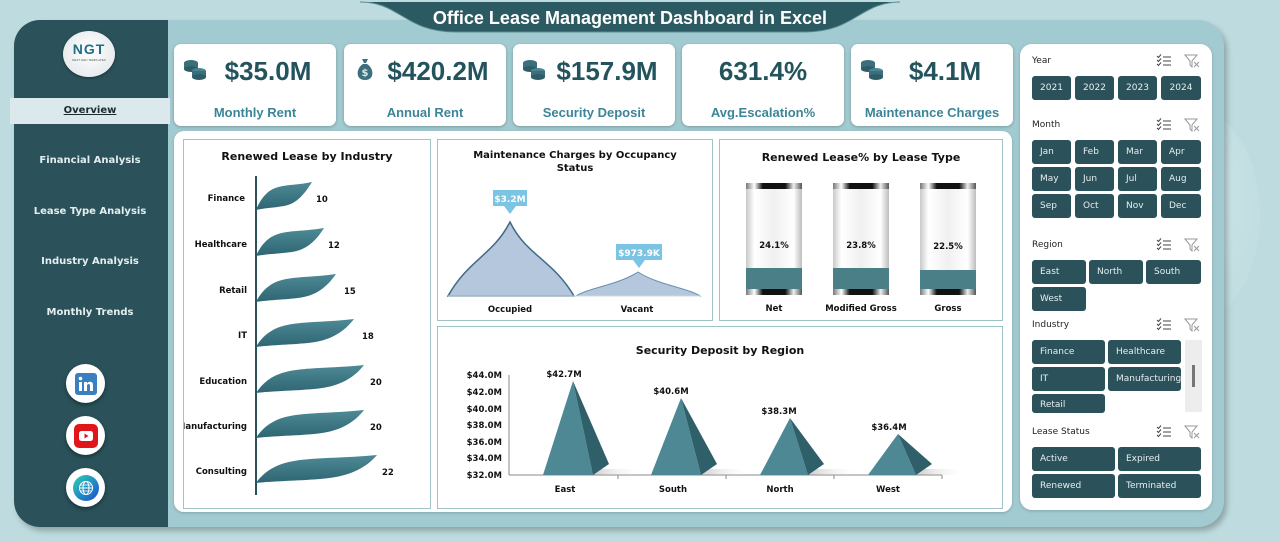 The height and width of the screenshot is (542, 1280). Describe the element at coordinates (376, 428) in the screenshot. I see `svg-text: 20` at that location.